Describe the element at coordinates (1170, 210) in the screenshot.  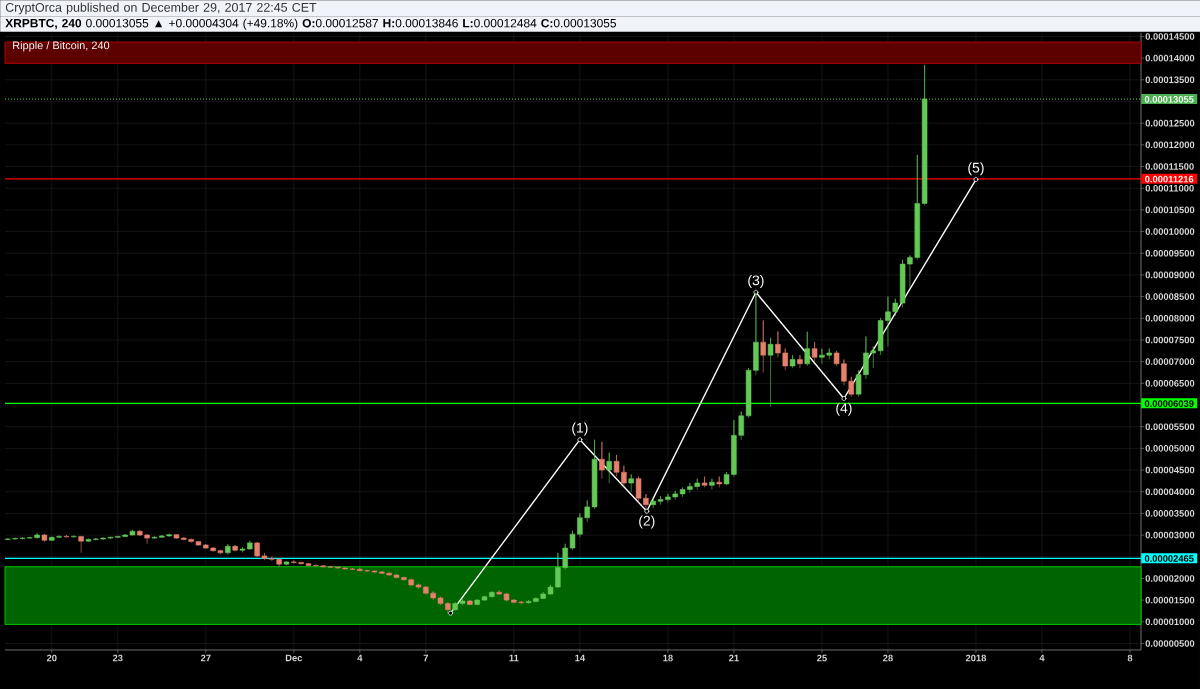
I see `y-tick-label: 0.00010500` at that location.